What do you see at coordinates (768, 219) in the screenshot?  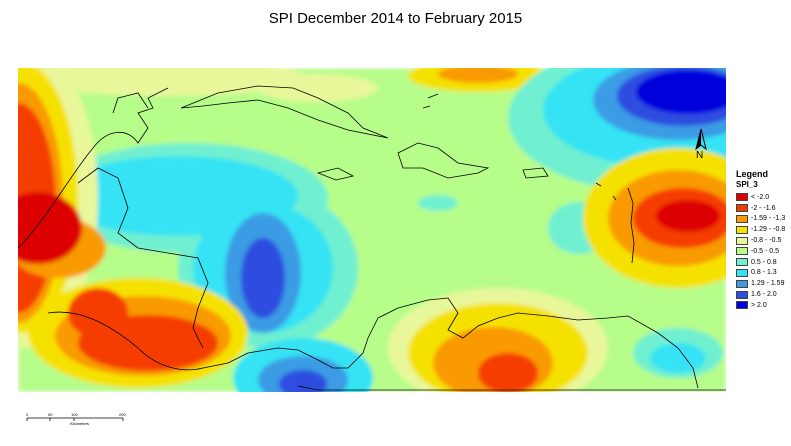 I see `legend-item-label: -1.59 - -1.3` at bounding box center [768, 219].